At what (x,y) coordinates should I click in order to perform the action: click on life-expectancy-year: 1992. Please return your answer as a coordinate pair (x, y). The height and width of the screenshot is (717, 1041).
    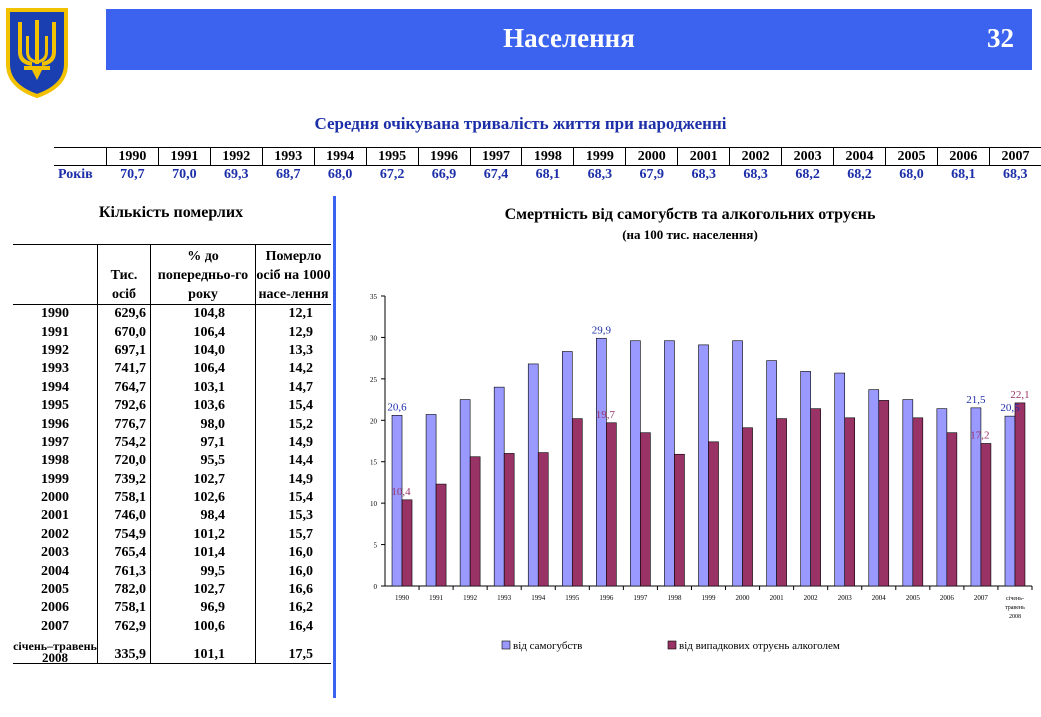
    Looking at the image, I should click on (236, 156).